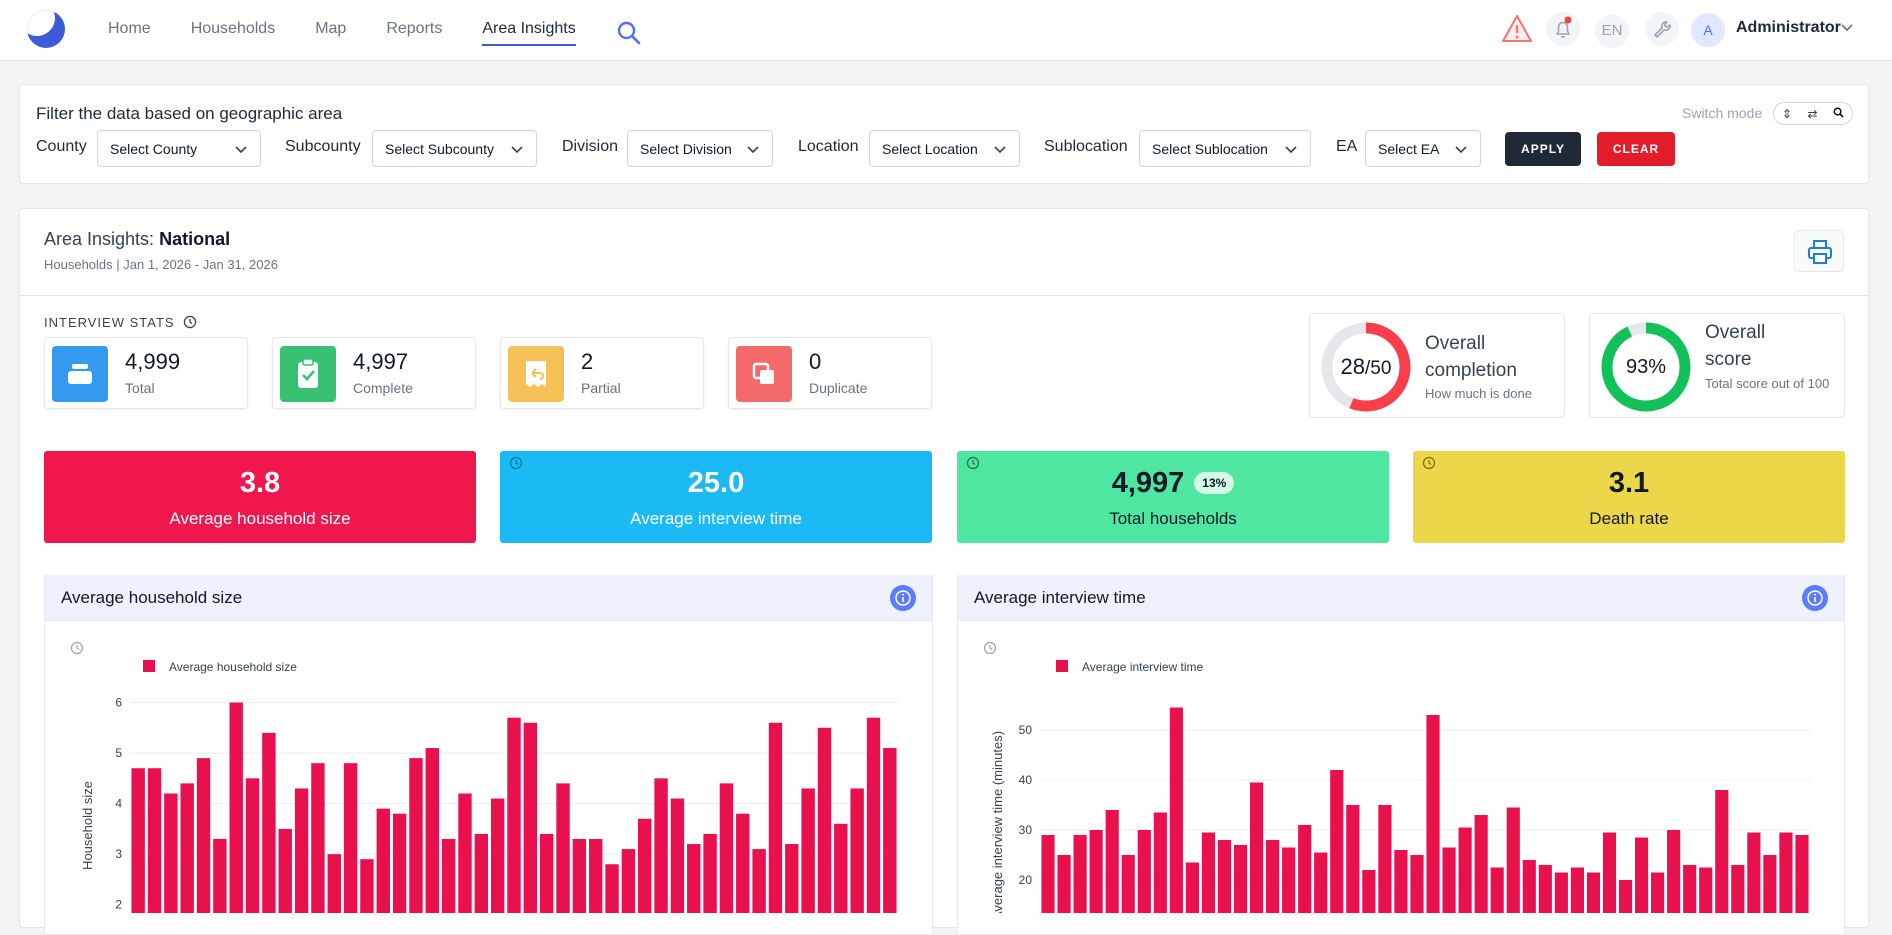  Describe the element at coordinates (838, 388) in the screenshot. I see `stat-label: Duplicate` at that location.